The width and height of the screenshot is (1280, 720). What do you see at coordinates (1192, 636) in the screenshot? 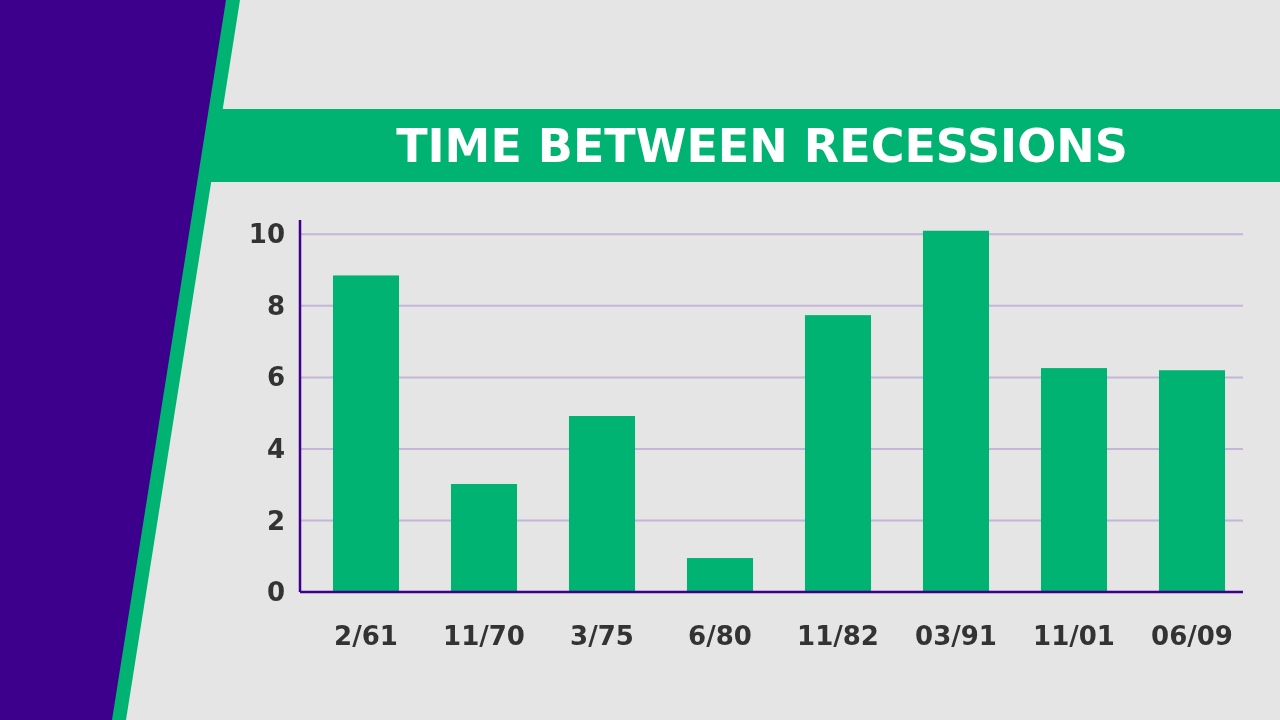
I see `x-tick-label: 06/09` at bounding box center [1192, 636].